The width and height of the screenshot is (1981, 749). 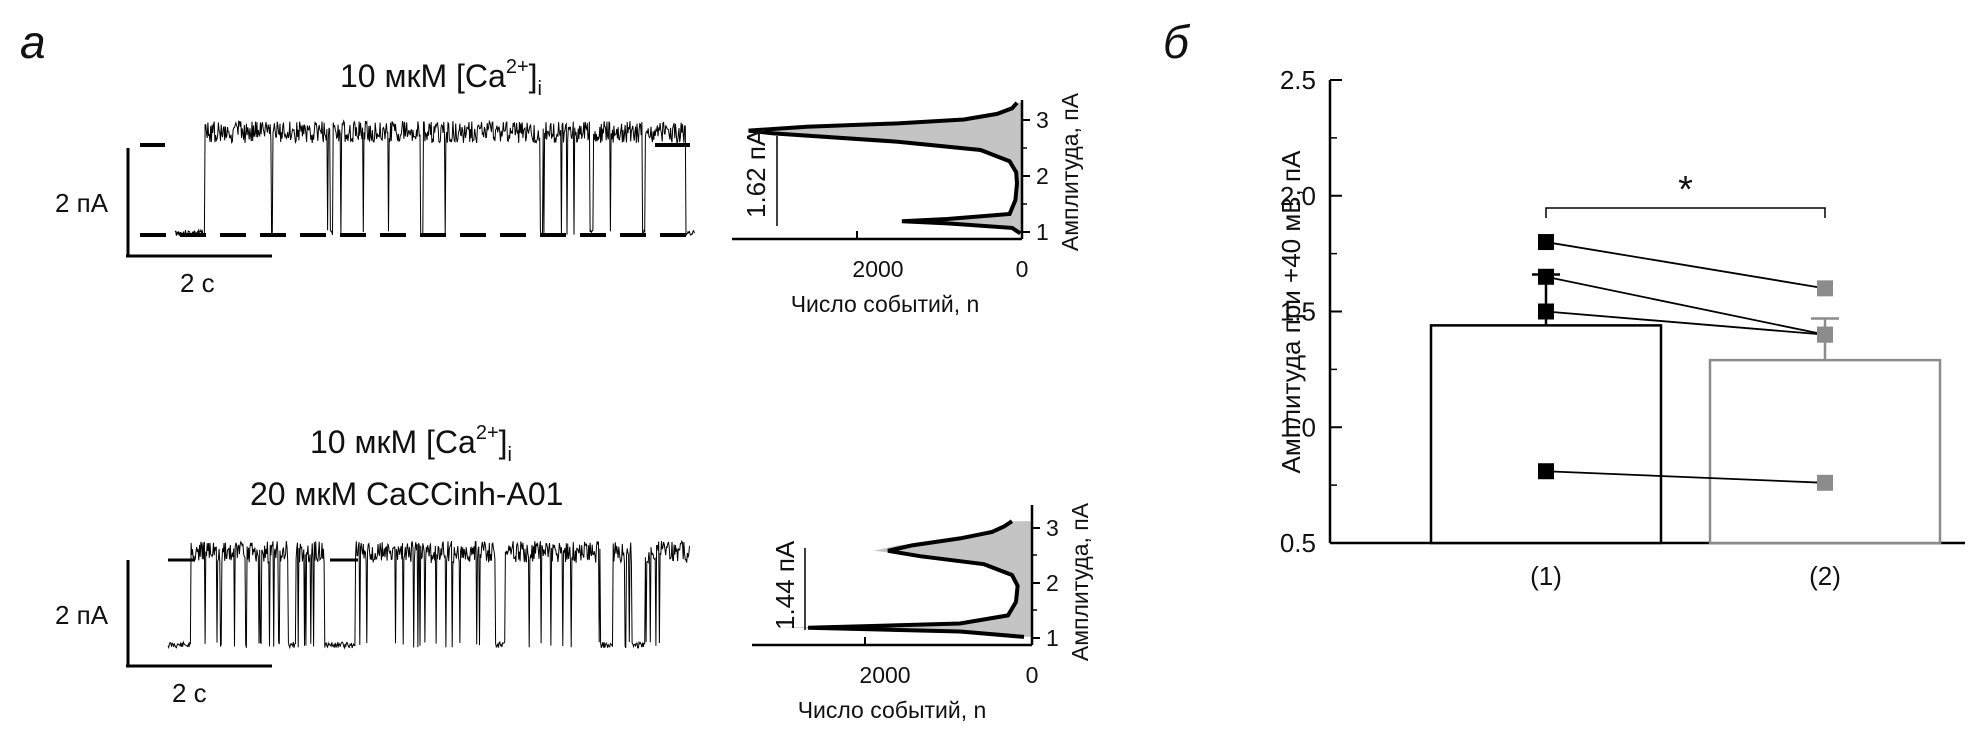 What do you see at coordinates (417, 178) in the screenshot?
I see `top-current-trace` at bounding box center [417, 178].